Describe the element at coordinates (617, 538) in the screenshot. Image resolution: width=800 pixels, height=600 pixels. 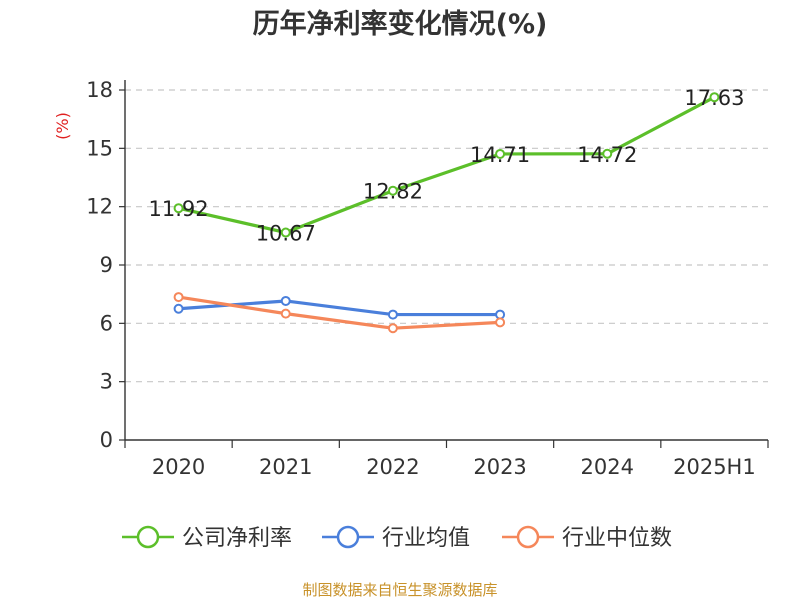
I see `legend-label: 行业中位数` at that location.